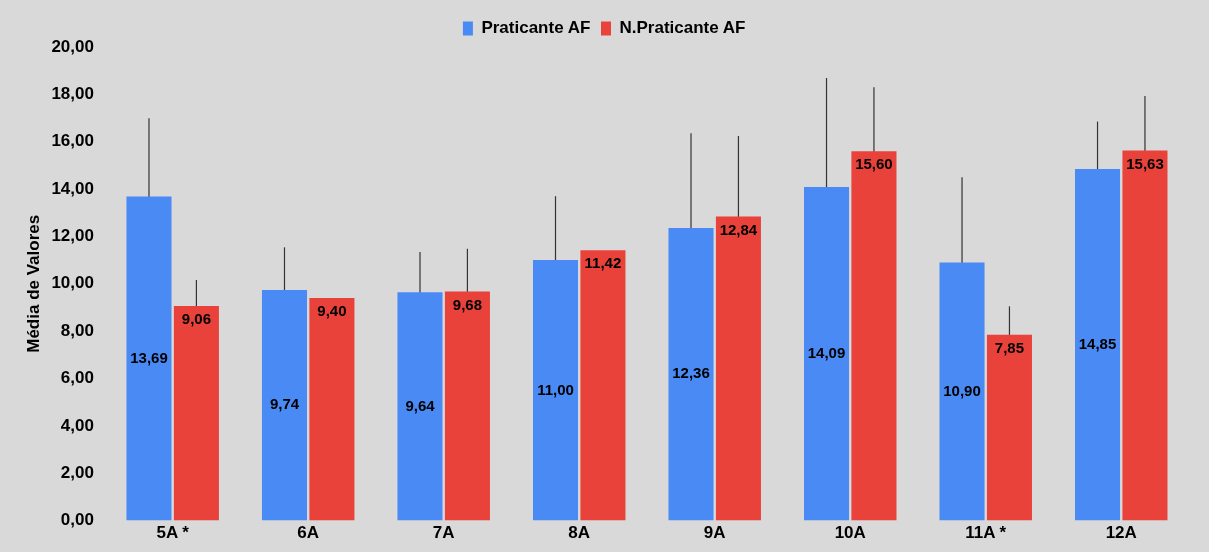  I want to click on data-label: 13,69, so click(149, 357).